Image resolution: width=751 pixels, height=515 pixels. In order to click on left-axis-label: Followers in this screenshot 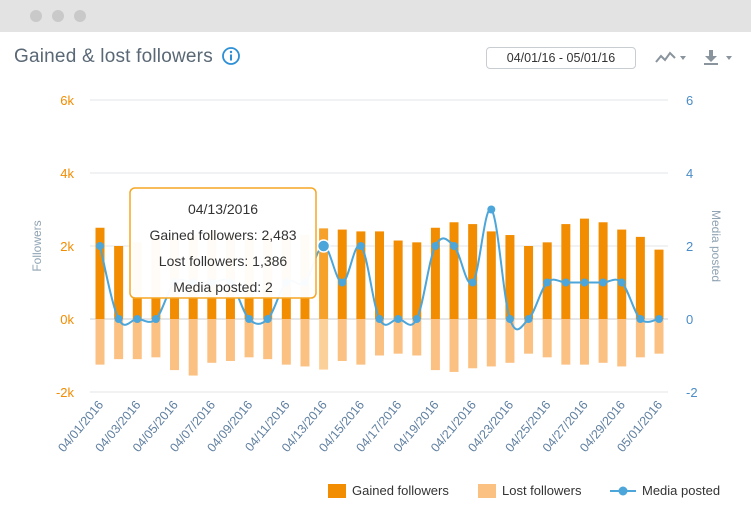, I will do `click(37, 245)`.